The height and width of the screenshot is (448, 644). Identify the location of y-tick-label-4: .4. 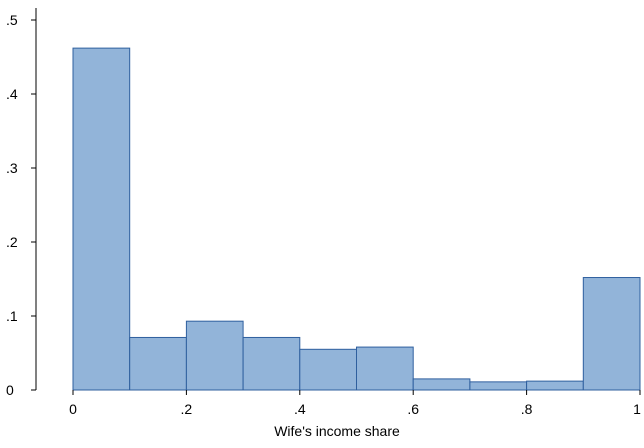
(12, 94).